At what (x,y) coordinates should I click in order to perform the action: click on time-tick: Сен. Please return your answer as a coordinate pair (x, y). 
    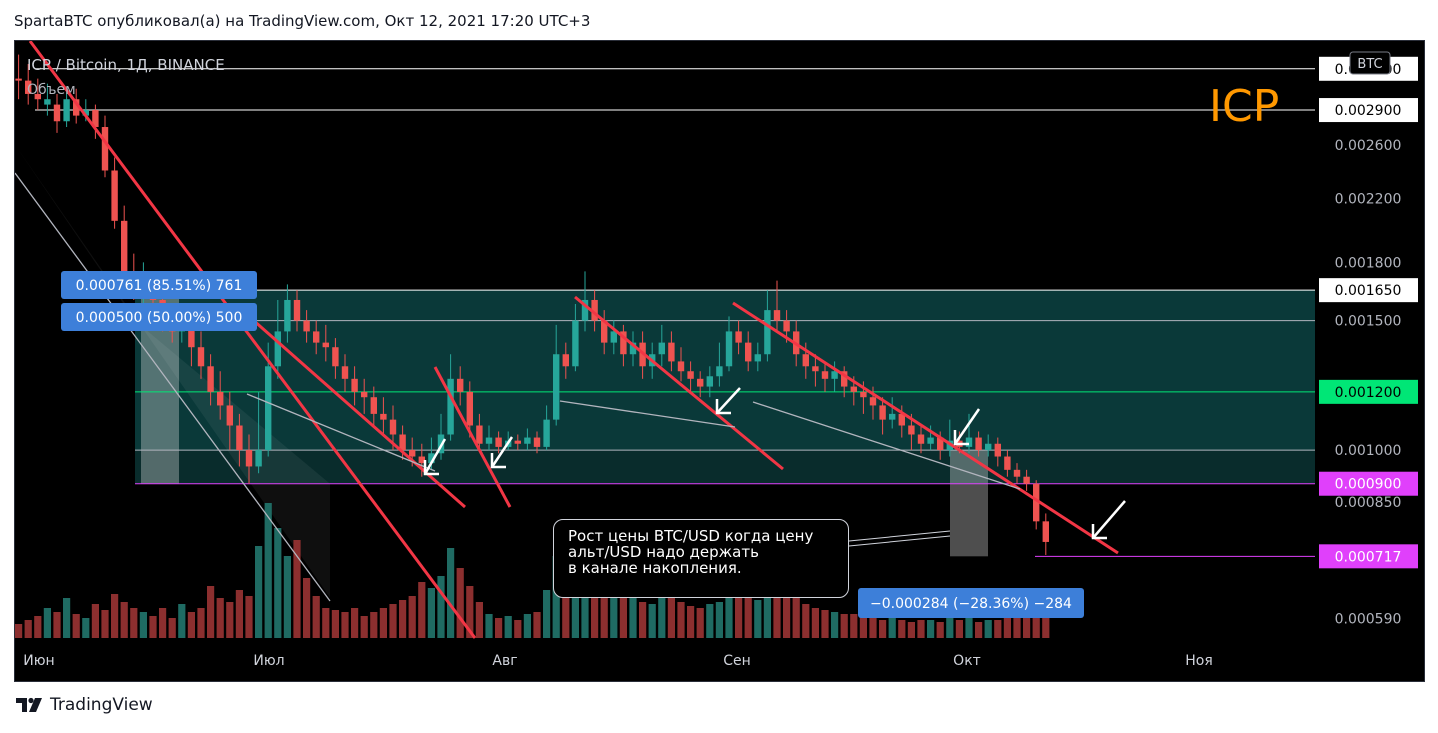
    Looking at the image, I should click on (737, 661).